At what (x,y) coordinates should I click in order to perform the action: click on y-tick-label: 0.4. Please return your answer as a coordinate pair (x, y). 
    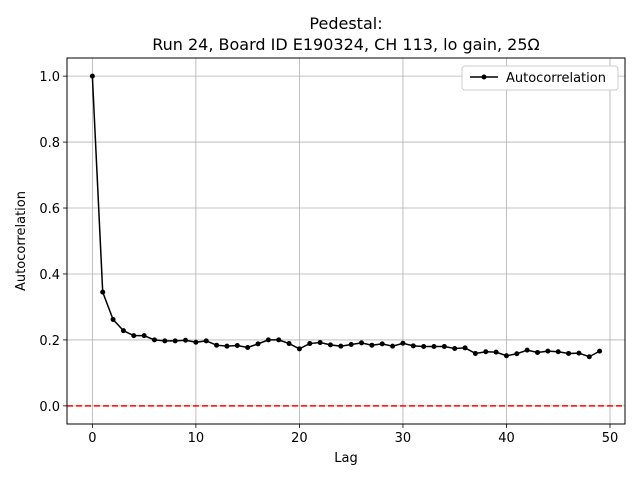
    Looking at the image, I should click on (49, 275).